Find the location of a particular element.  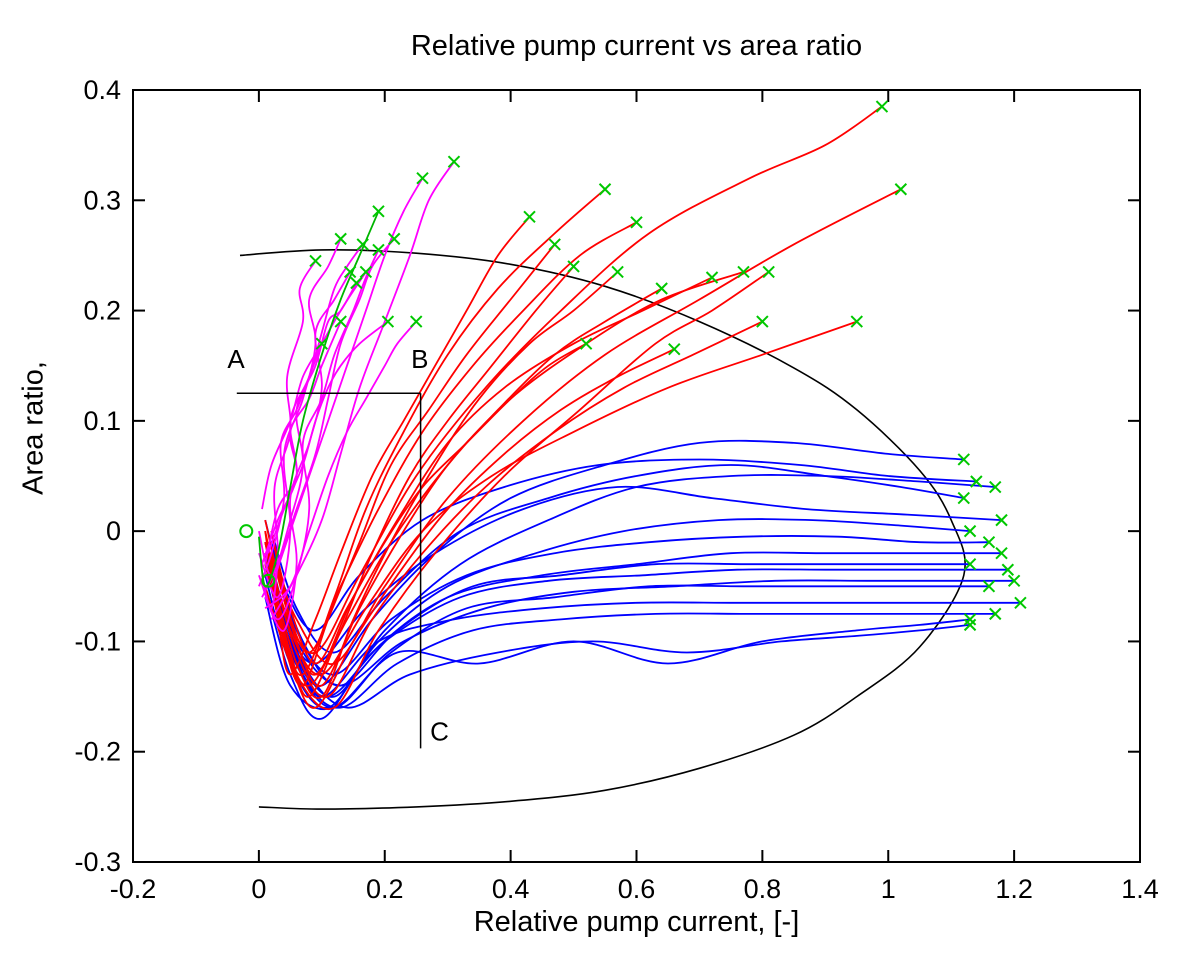

y-tick-label: -0.1 is located at coordinates (97, 641).